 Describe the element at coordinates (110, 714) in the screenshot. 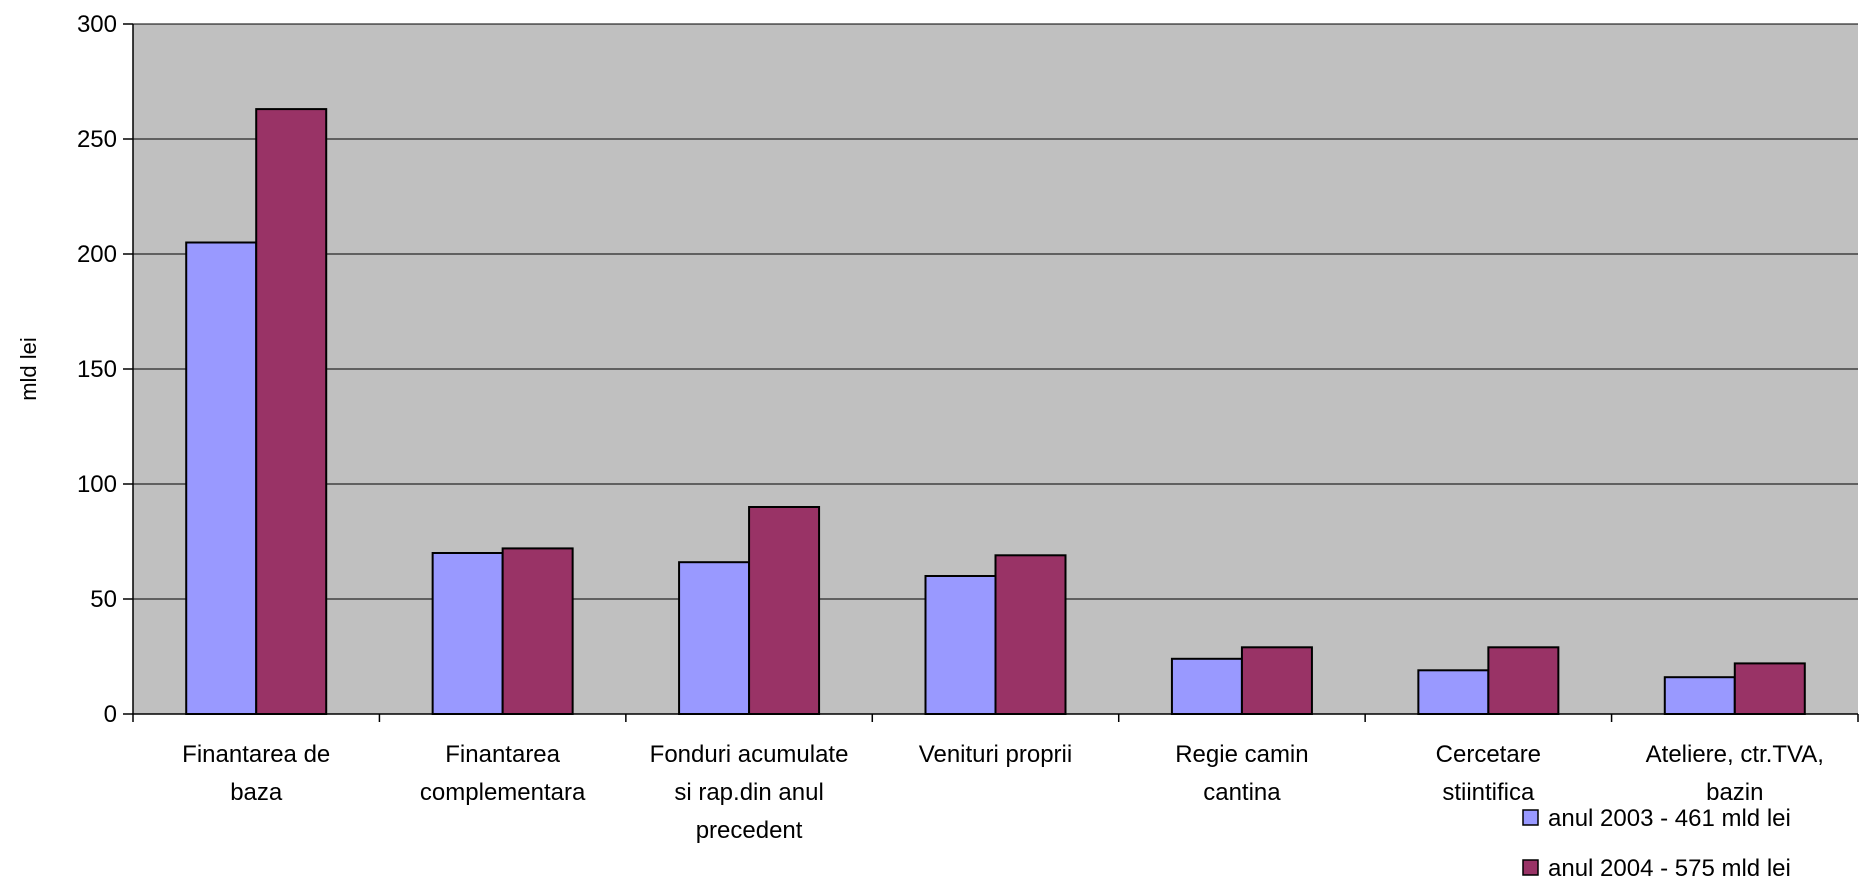

I see `y-tick-label: 0` at that location.